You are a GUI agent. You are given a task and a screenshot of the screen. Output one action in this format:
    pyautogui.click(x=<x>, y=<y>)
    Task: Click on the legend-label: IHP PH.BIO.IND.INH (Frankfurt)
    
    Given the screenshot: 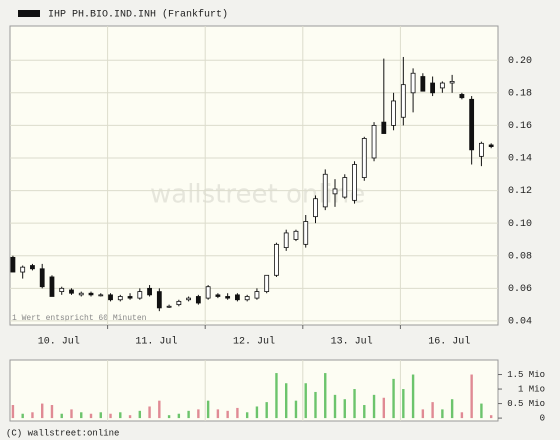 What is the action you would take?
    pyautogui.click(x=138, y=15)
    